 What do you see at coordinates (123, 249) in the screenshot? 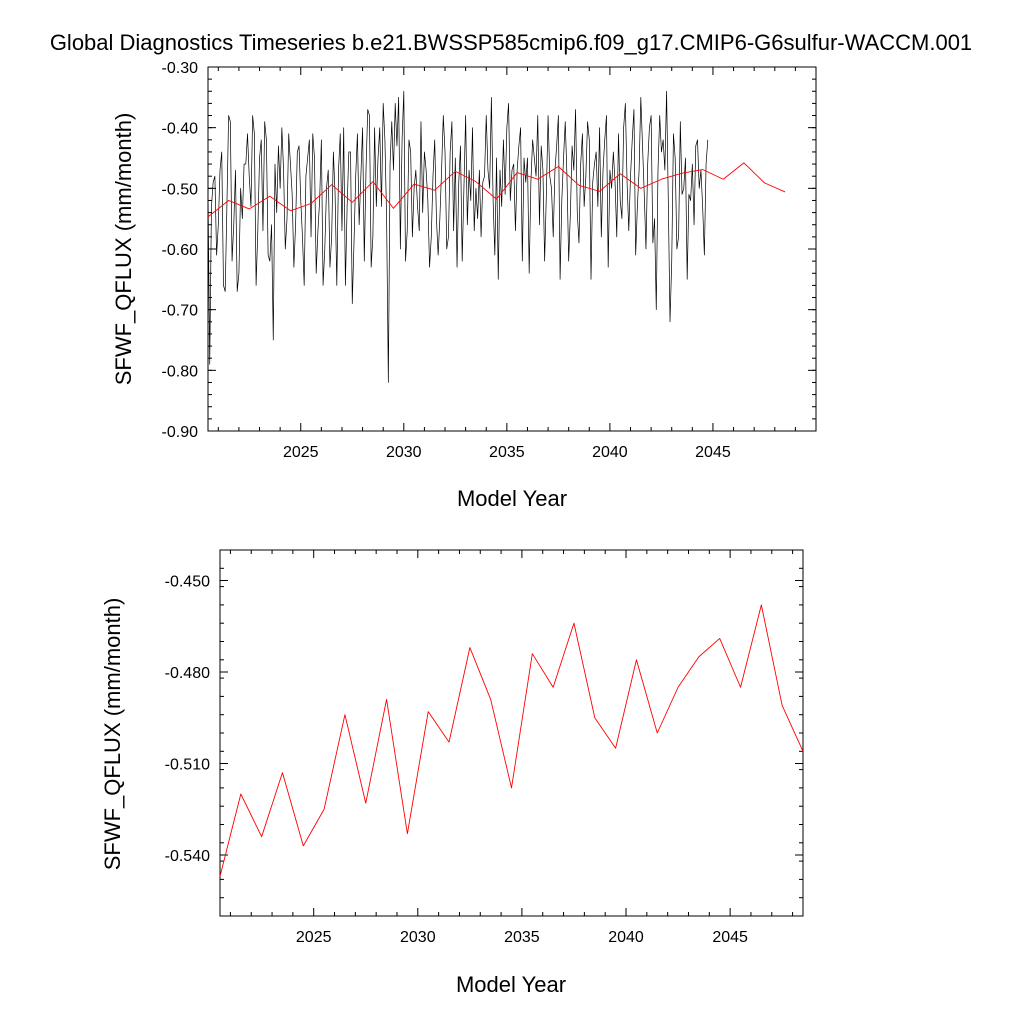
I see `top-plot-ylabel: SFWF_QFLUX (mm/month)` at bounding box center [123, 249].